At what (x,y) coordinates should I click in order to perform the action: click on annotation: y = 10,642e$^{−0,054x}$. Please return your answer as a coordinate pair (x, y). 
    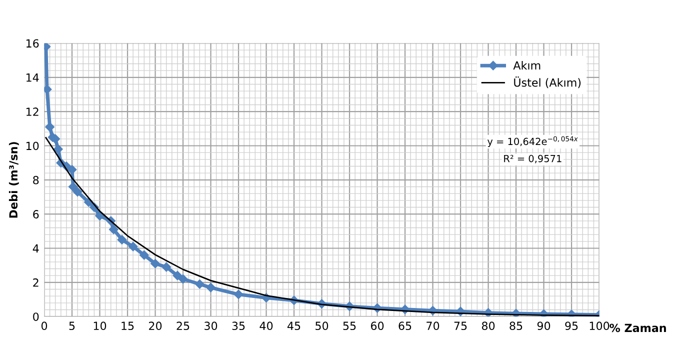
    Looking at the image, I should click on (532, 142).